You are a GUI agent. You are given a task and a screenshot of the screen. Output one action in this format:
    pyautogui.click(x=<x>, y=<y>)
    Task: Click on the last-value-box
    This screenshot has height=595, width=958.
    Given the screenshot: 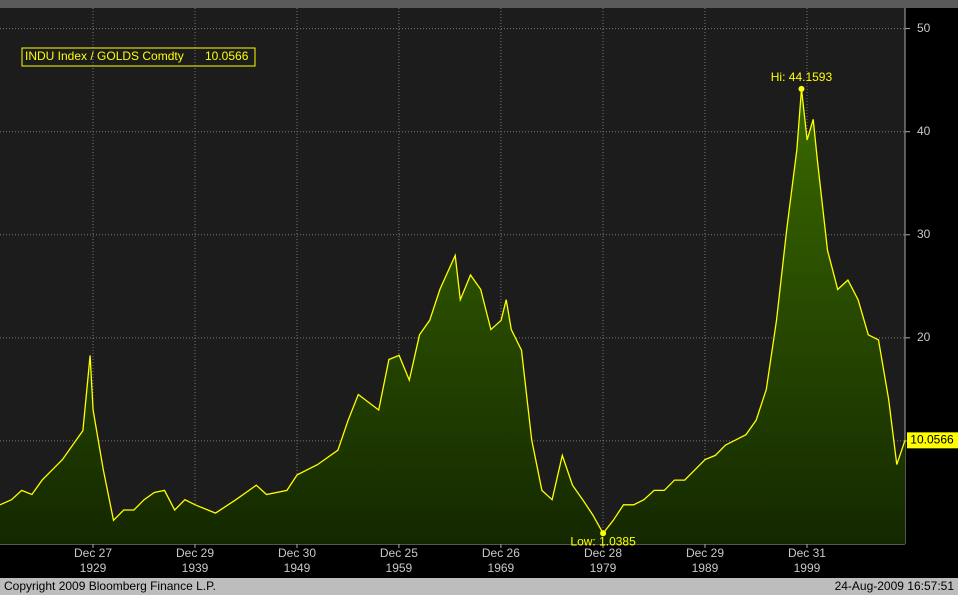 What is the action you would take?
    pyautogui.click(x=932, y=440)
    